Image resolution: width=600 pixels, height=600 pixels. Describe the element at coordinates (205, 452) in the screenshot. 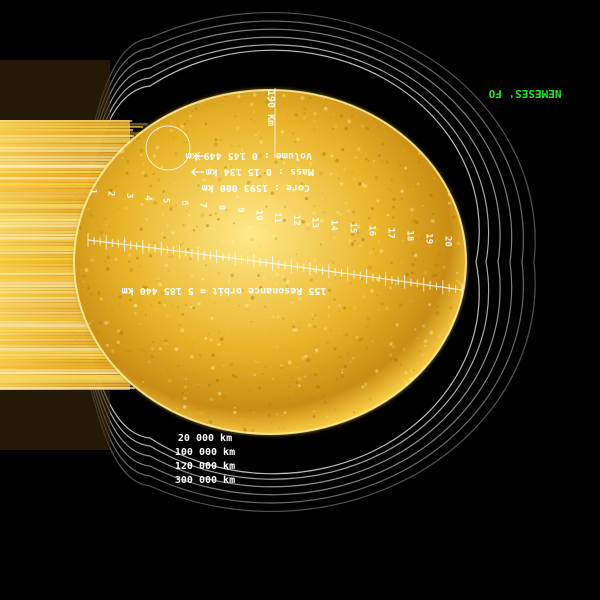

I see `ring-label: 100 000 km` at that location.